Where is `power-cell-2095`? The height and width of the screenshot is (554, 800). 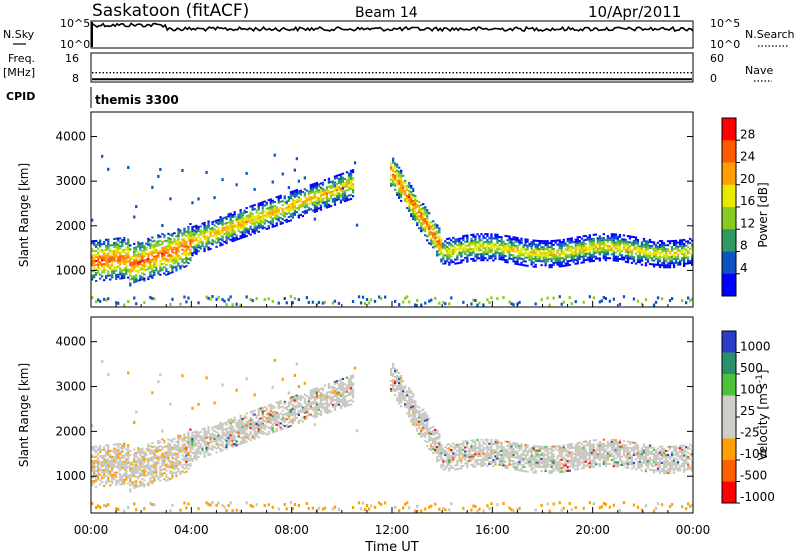
power-cell-2095 is located at coordinates (481, 244).